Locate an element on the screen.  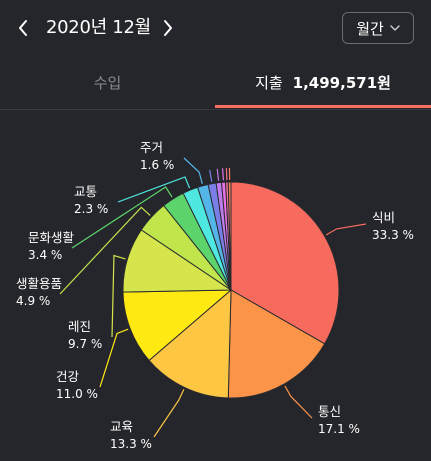
slice-label: 레진 is located at coordinates (79, 326).